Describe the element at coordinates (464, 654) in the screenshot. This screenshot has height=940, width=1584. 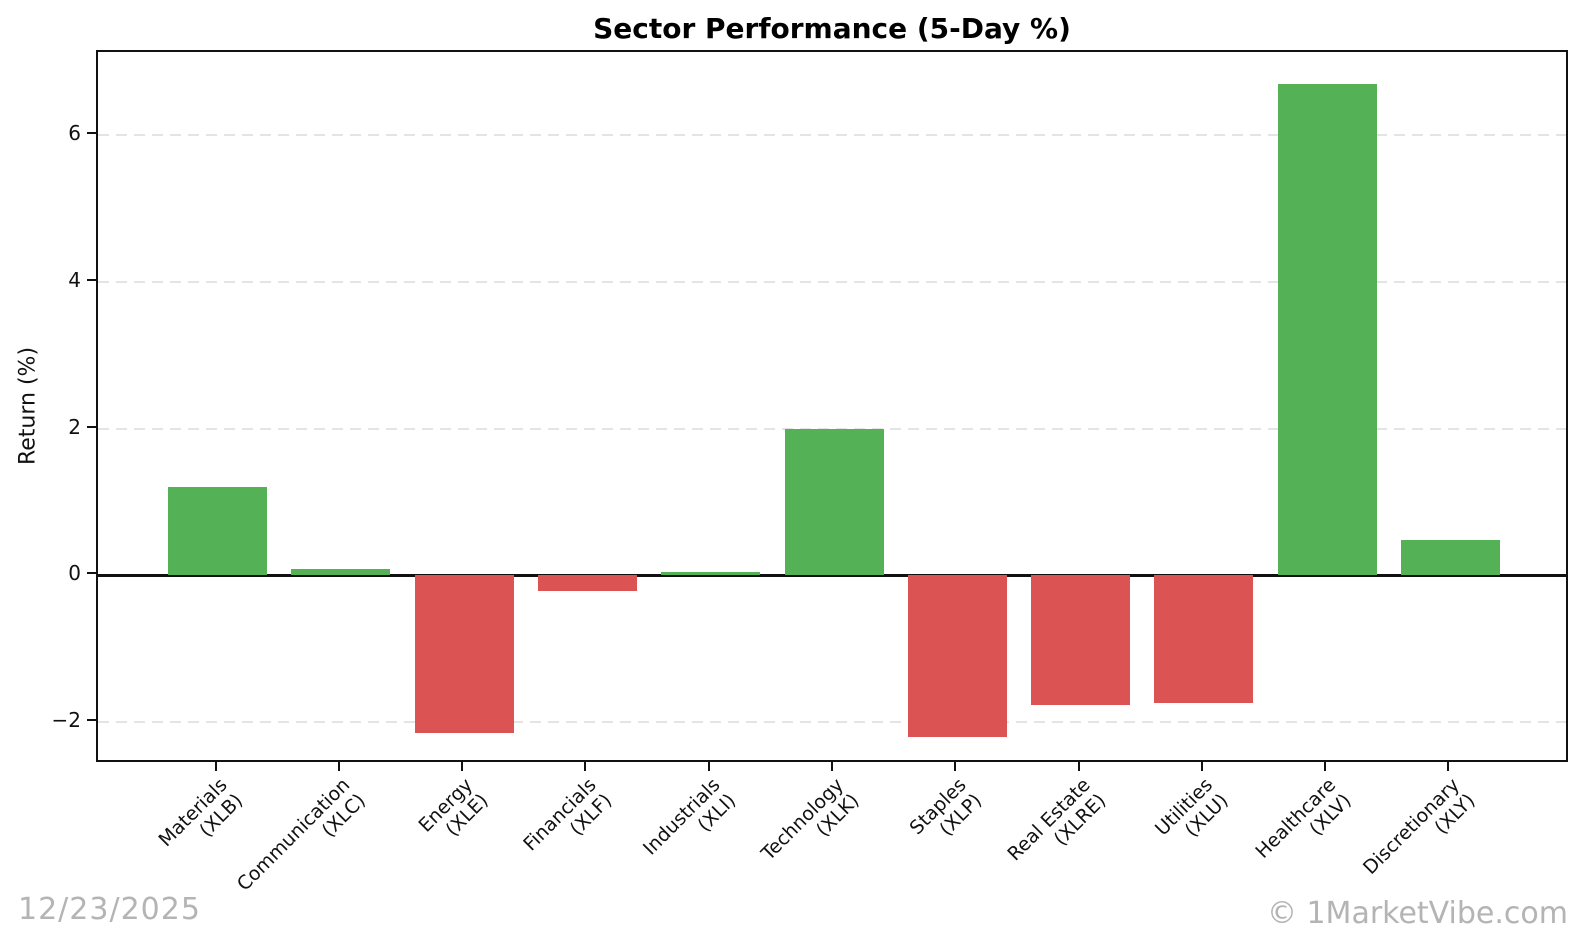
I see `bar-energy` at that location.